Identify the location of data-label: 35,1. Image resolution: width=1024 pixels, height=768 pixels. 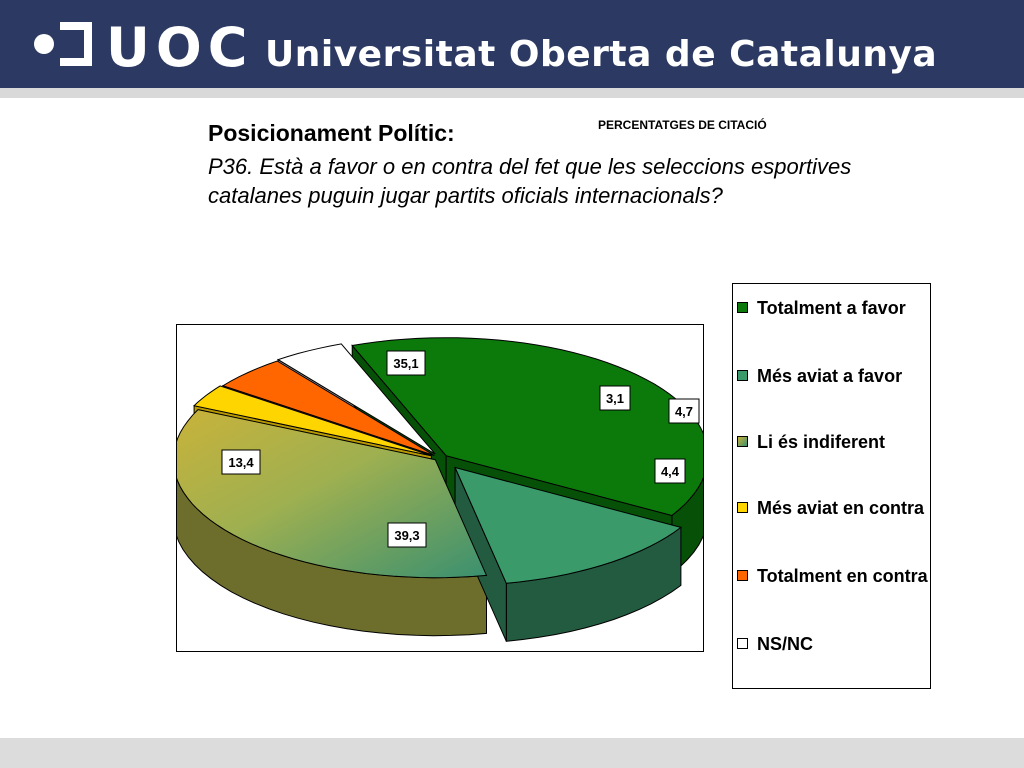
(406, 363).